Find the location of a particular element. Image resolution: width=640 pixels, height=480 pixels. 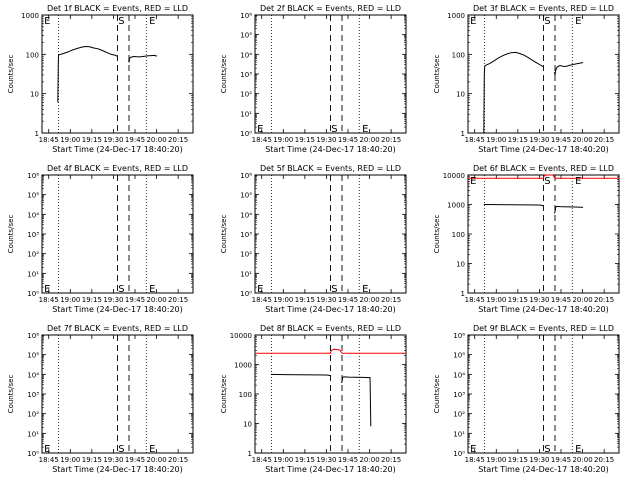

series-lld-line is located at coordinates (543, 176).